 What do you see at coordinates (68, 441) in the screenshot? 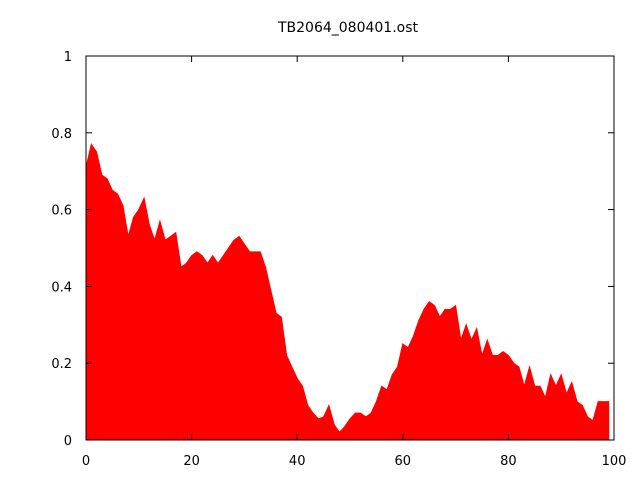
I see `y-tick-label: 0` at bounding box center [68, 441].